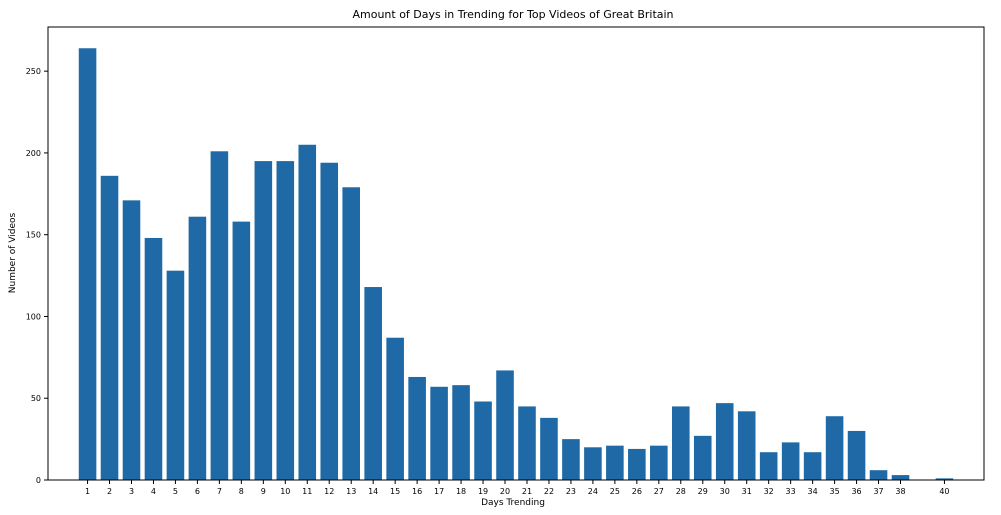 The width and height of the screenshot is (1001, 515). What do you see at coordinates (725, 491) in the screenshot?
I see `x-tick-label-30: 30` at bounding box center [725, 491].